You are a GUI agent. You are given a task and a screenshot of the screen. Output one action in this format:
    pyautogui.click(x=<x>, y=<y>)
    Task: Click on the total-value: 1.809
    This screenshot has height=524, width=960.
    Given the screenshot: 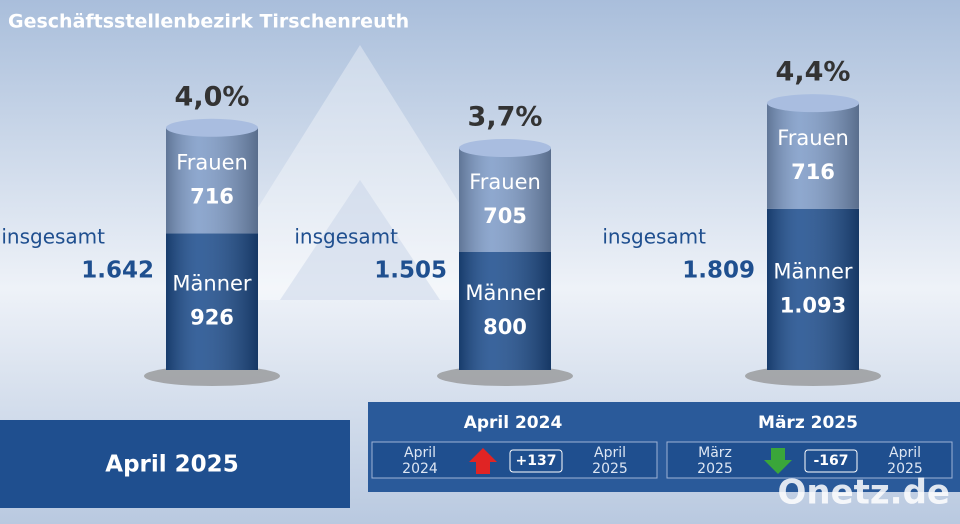 What is the action you would take?
    pyautogui.click(x=718, y=271)
    